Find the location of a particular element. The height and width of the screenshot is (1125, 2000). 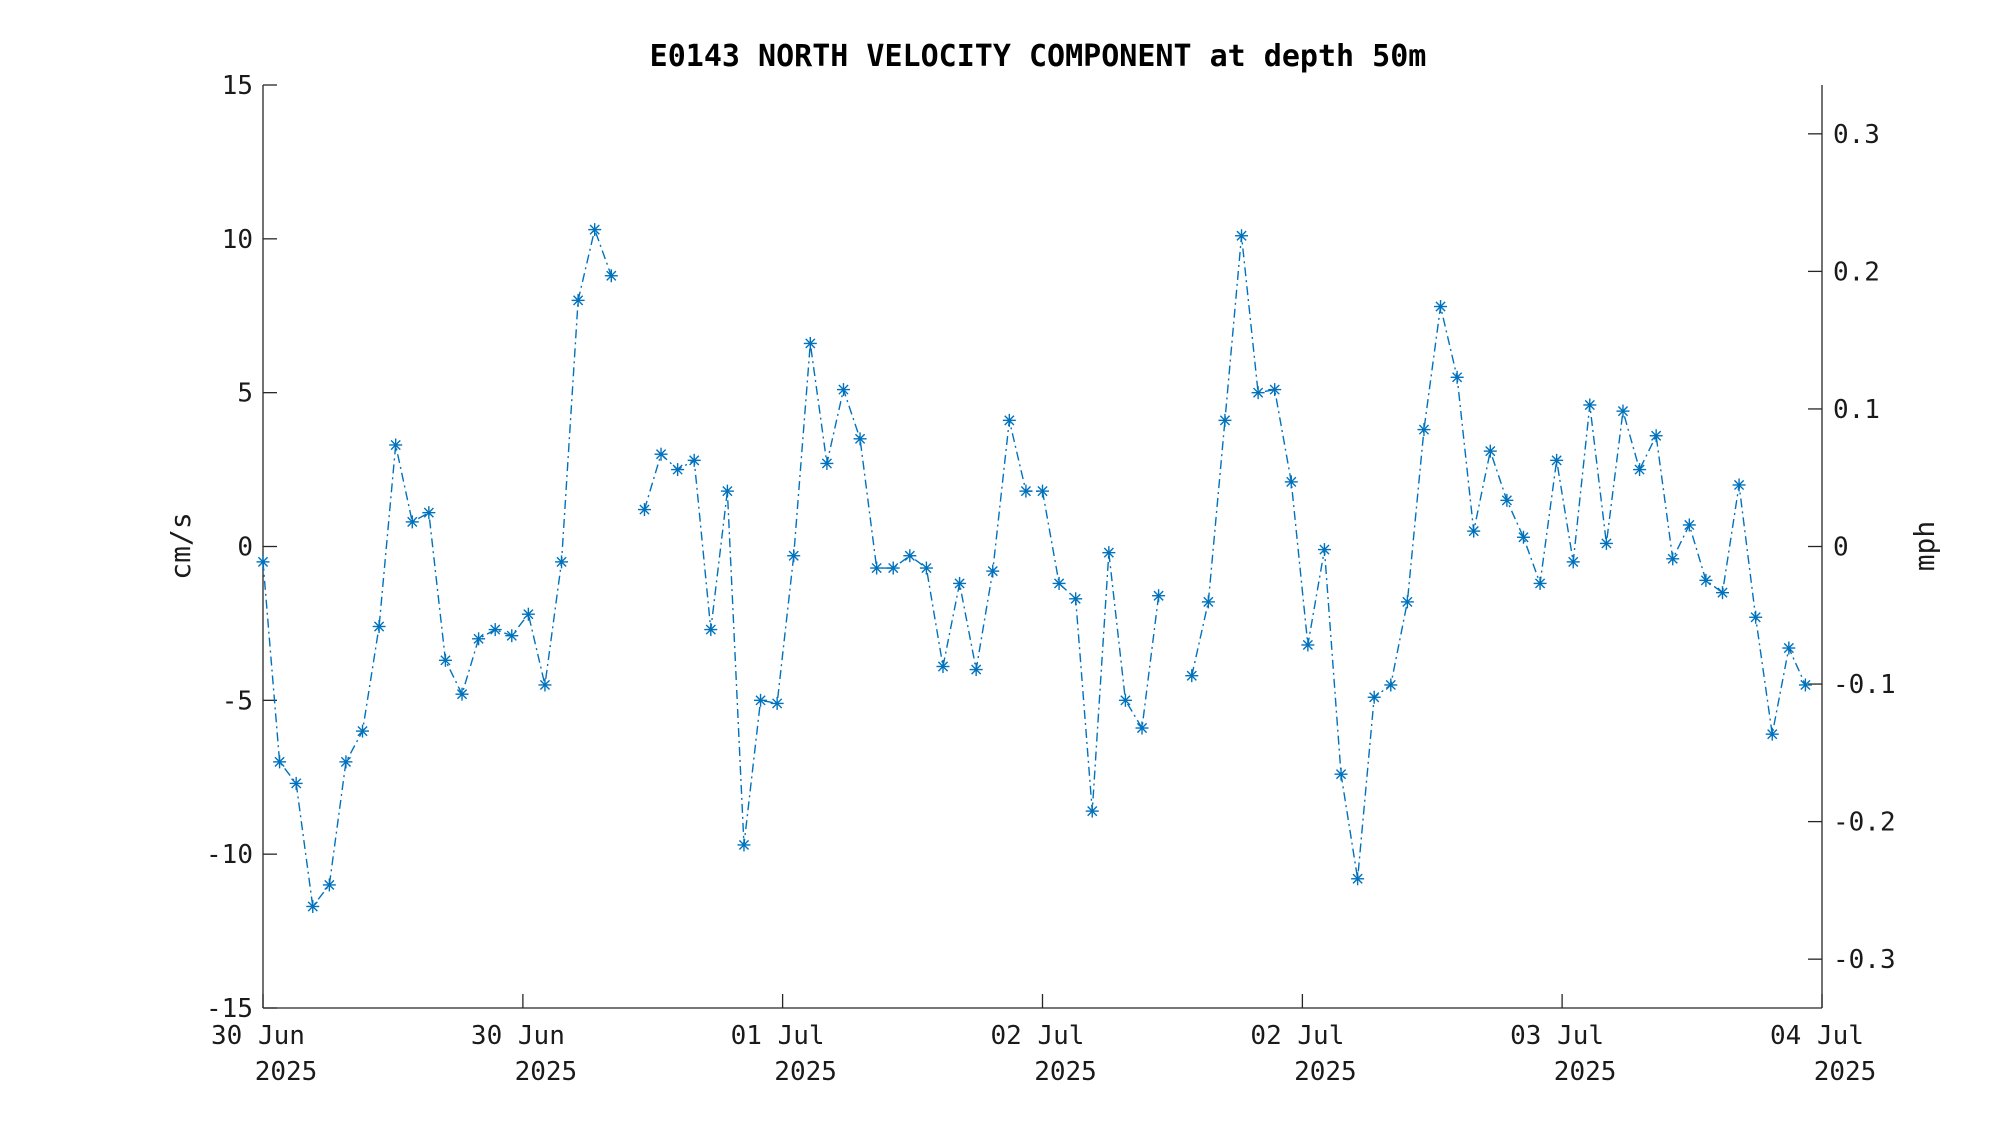

y-tick-label: 5 is located at coordinates (245, 394).